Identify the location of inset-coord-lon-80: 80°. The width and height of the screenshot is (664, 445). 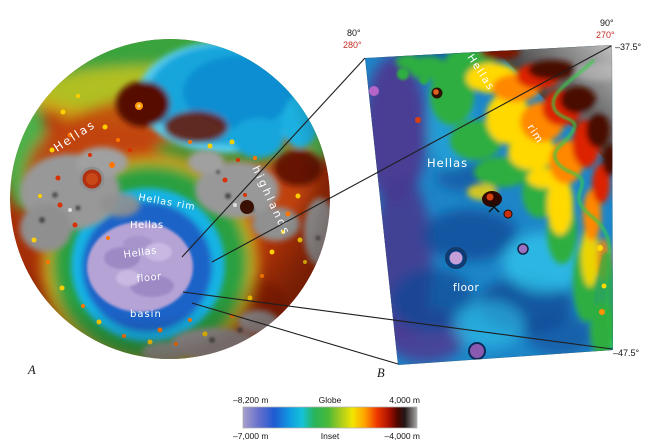
(354, 33).